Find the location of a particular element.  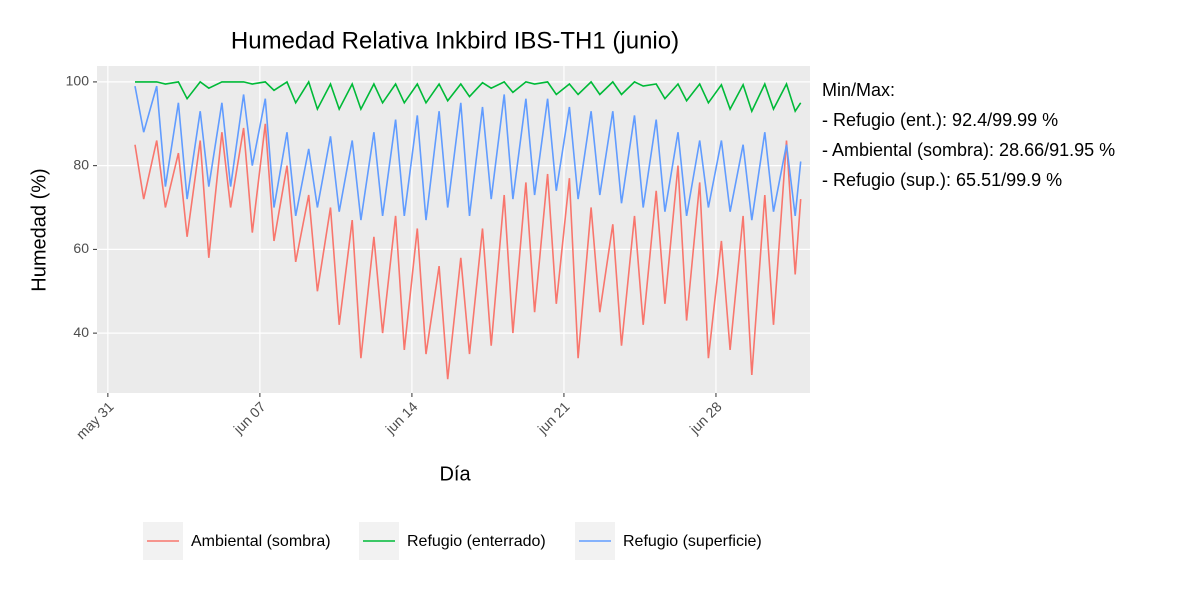

legend-label: Ambiental (sombra) is located at coordinates (261, 541).